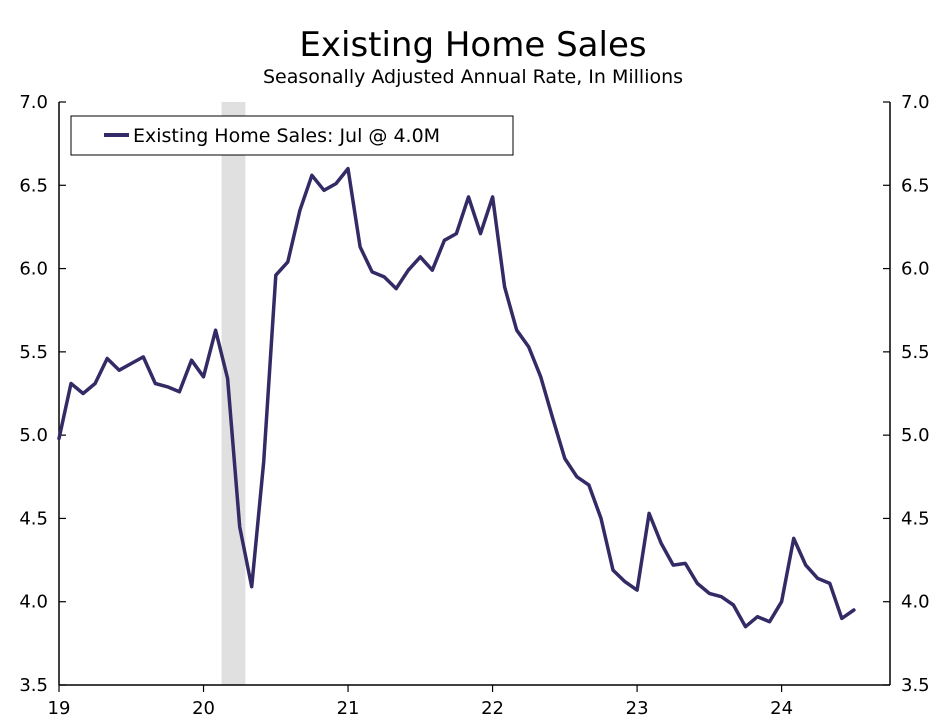  I want to click on legend-label: Existing Home Sales: Jul @ 4.0M, so click(286, 136).